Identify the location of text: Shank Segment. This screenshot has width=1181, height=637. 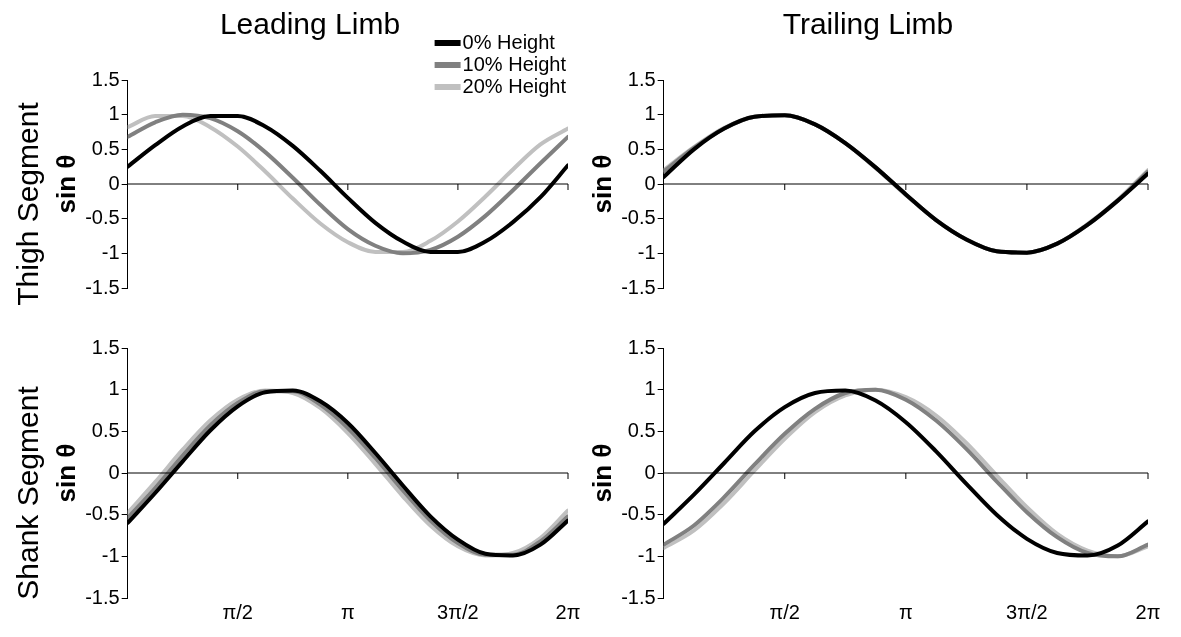
(28, 492).